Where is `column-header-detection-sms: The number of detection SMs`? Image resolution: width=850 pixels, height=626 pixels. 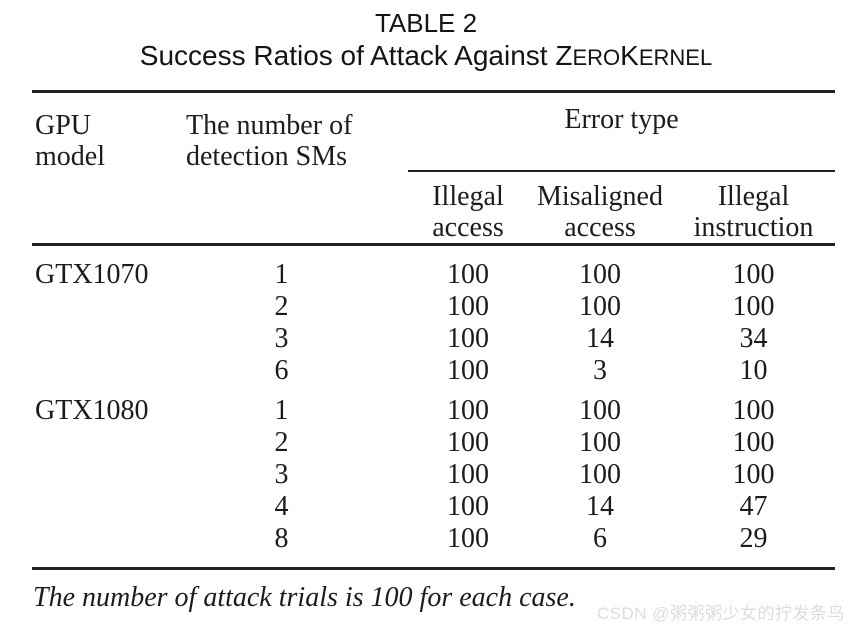
column-header-detection-sms: The number of detection SMs is located at coordinates (269, 141).